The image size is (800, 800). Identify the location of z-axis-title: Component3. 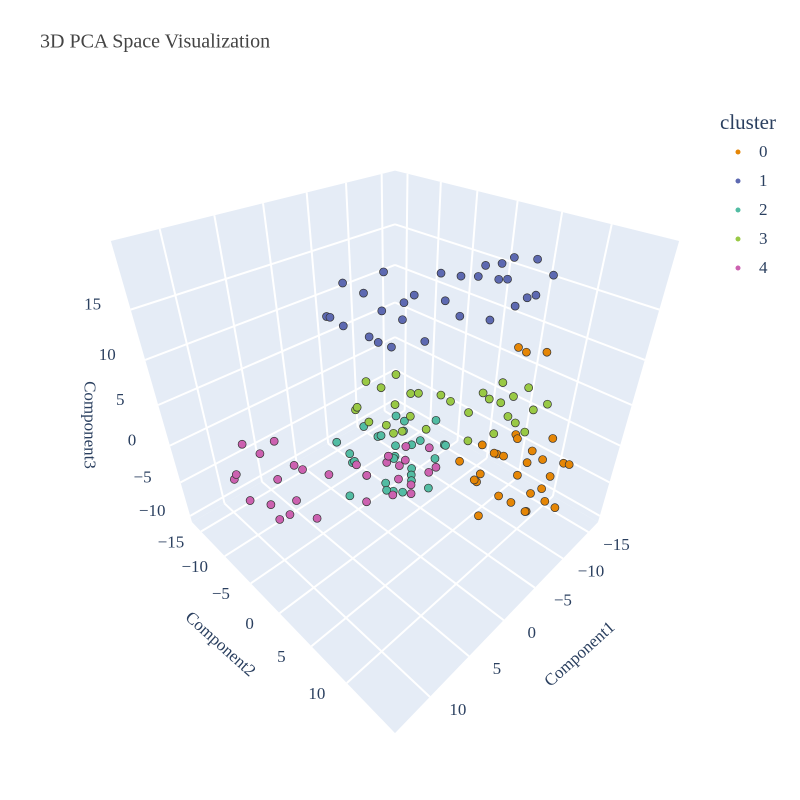
(89, 425).